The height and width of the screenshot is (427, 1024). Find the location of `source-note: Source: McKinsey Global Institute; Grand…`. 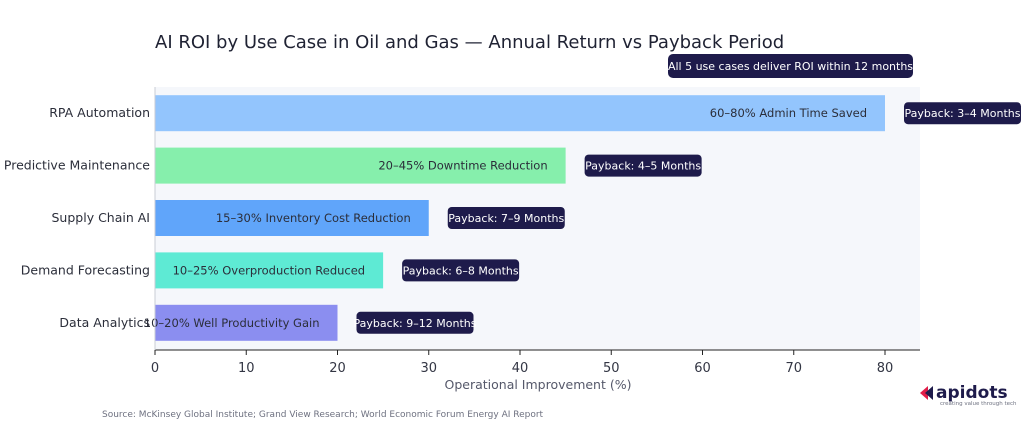

source-note: Source: McKinsey Global Institute; Grand… is located at coordinates (323, 415).